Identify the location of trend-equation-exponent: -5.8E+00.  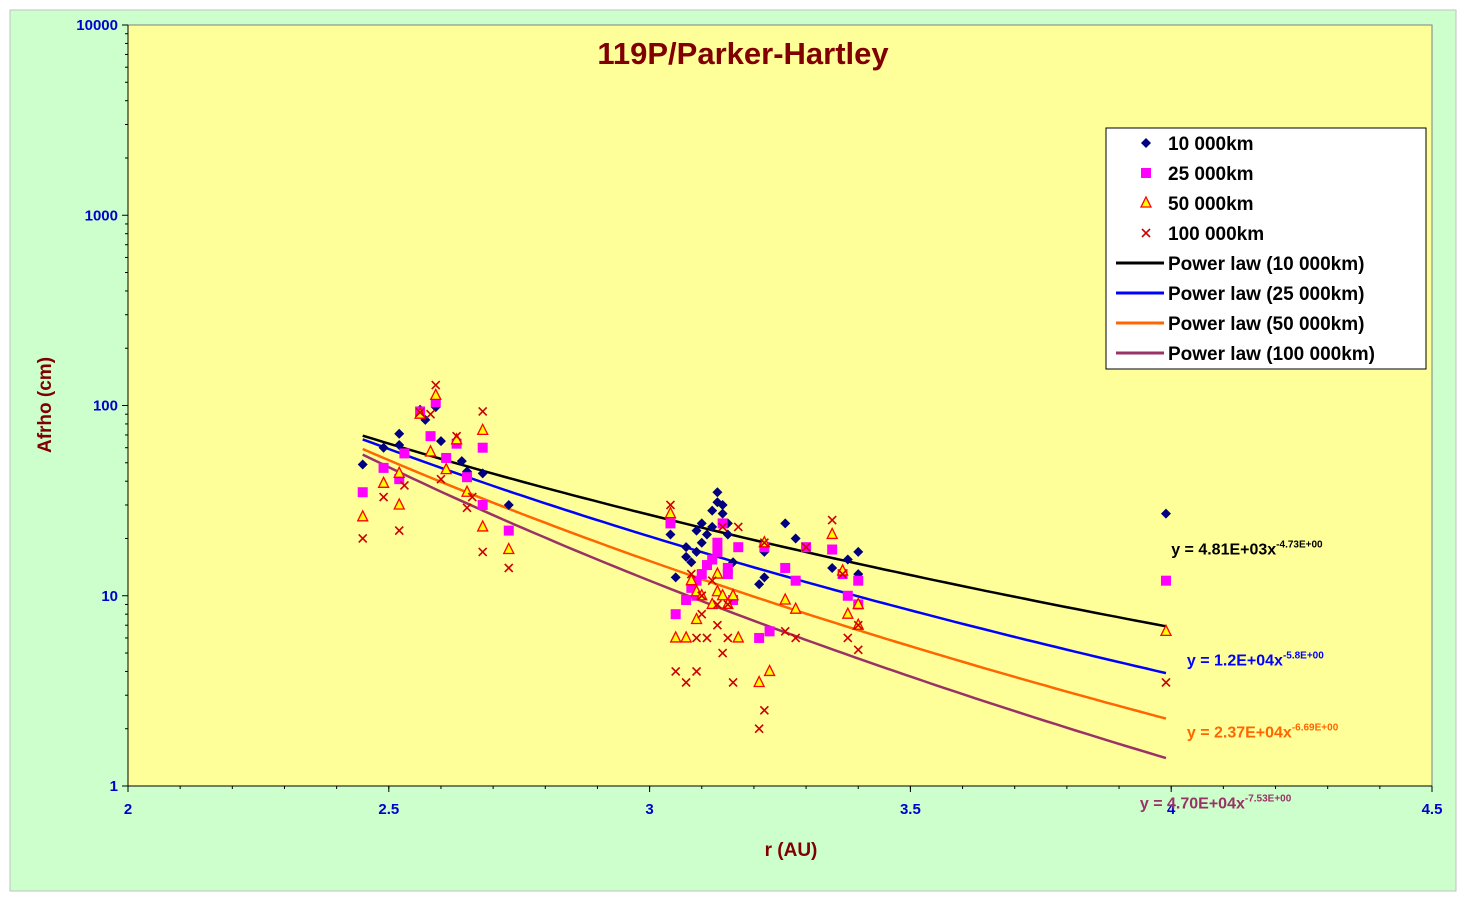
(1303, 655).